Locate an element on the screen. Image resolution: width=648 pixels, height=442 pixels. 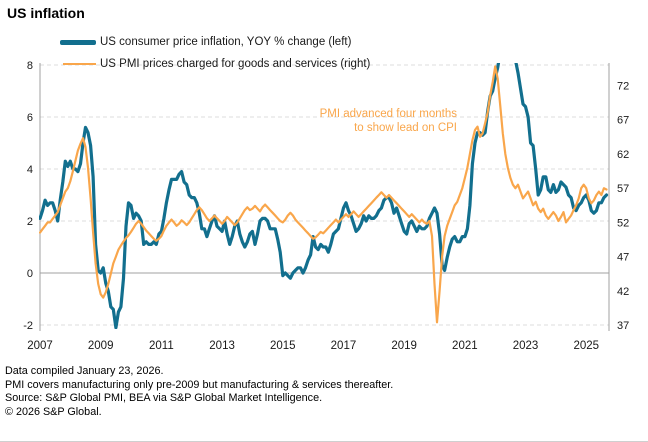
svg-text: 2011 is located at coordinates (161, 346).